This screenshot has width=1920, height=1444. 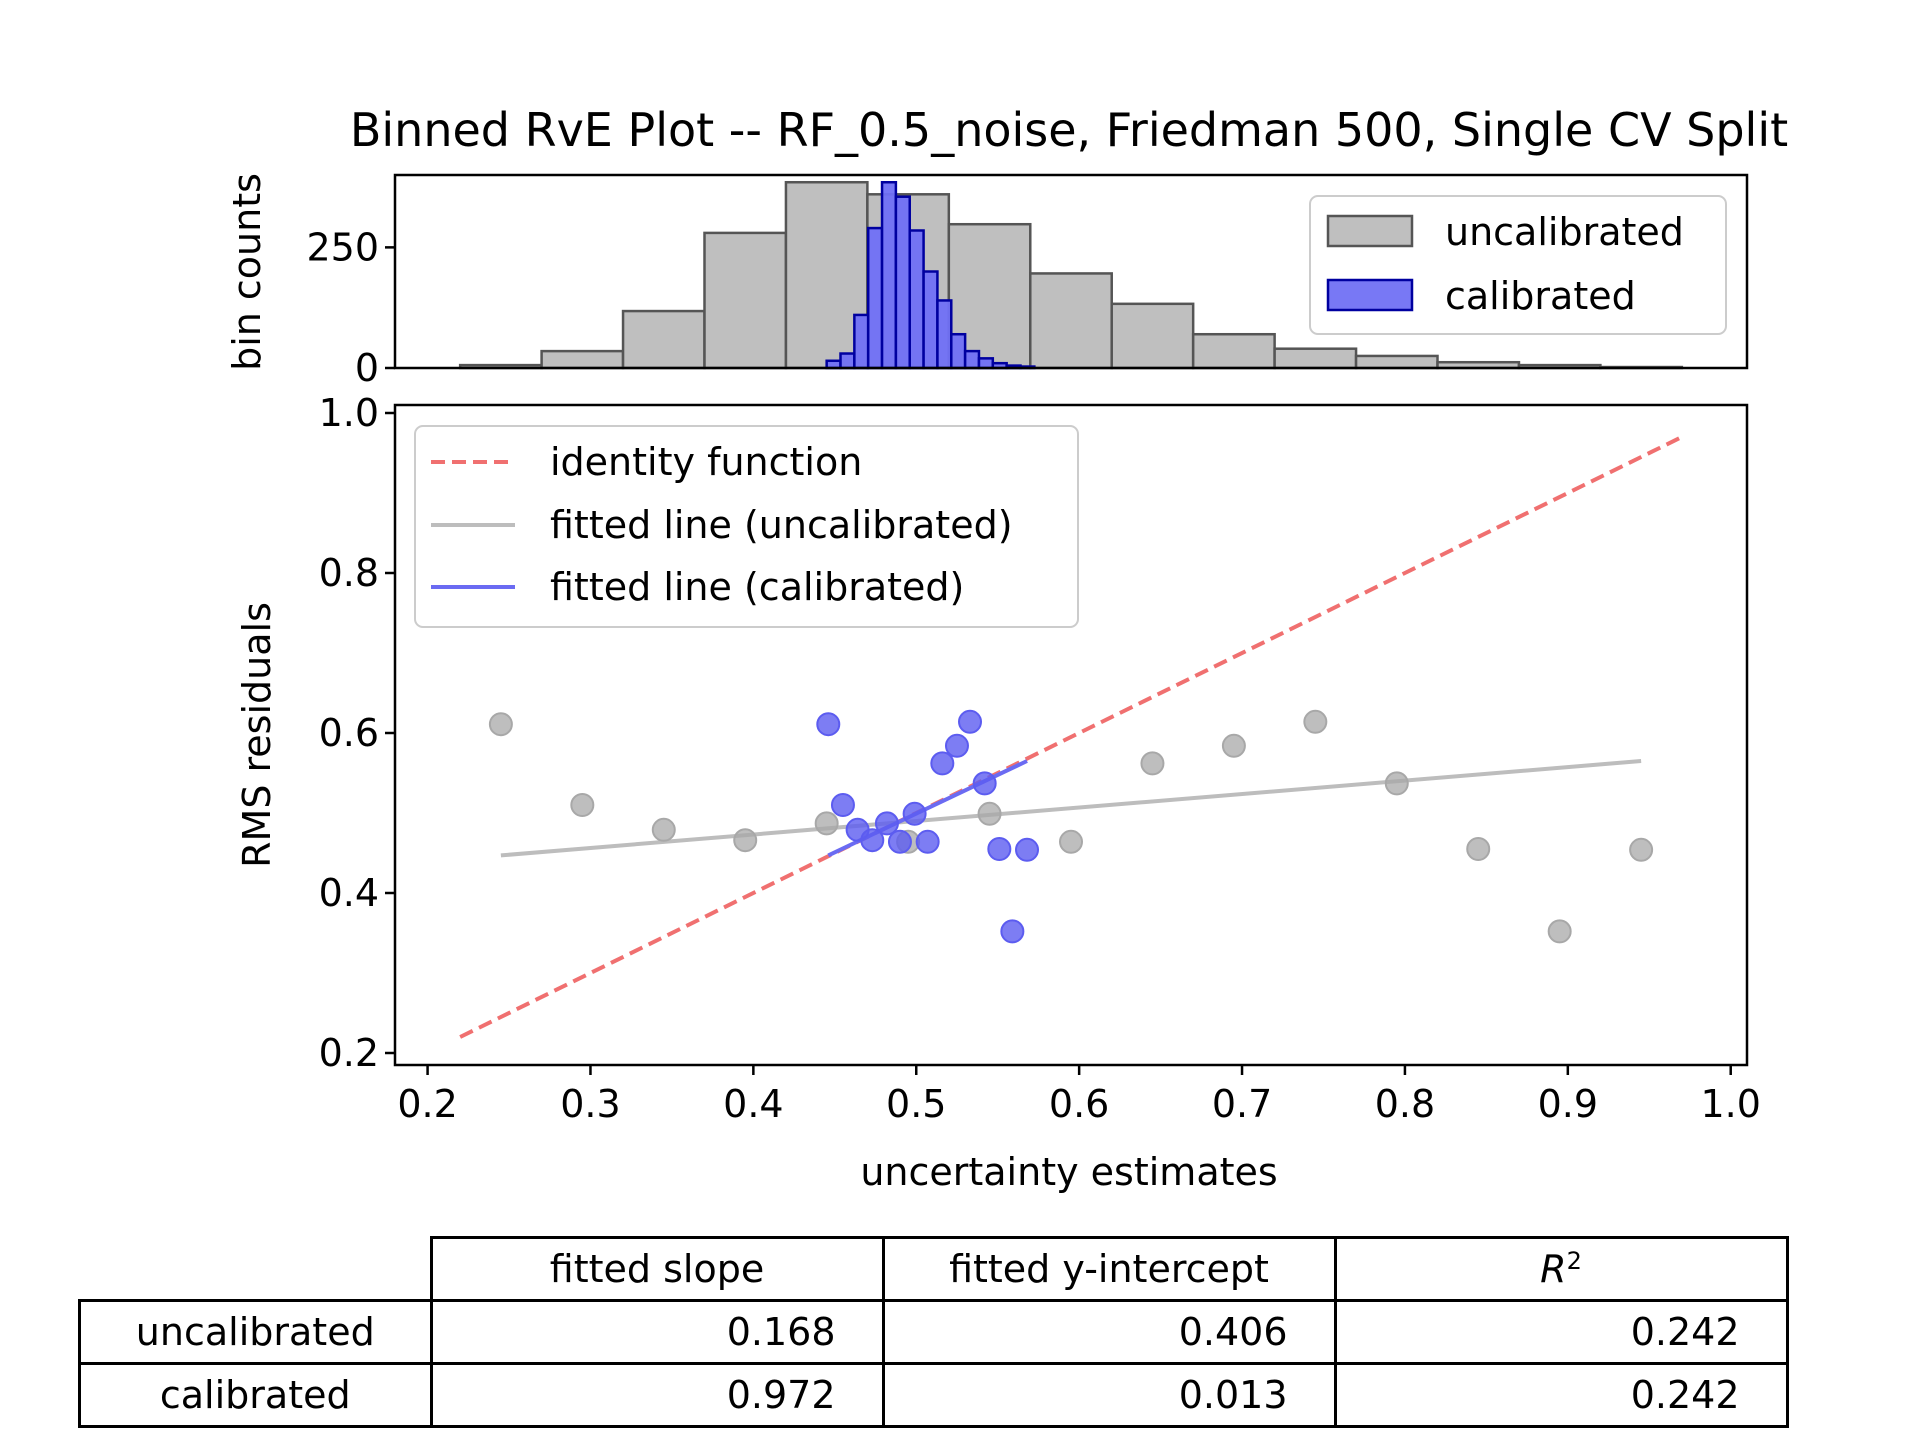 What do you see at coordinates (427, 1104) in the screenshot?
I see `rve-x-tick-label: 0.2` at bounding box center [427, 1104].